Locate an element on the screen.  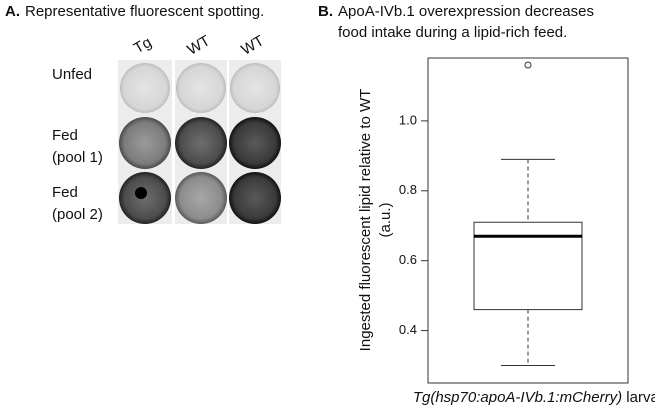
x-axis-label-italic: Tg(hsp70:apoA-IVb.1:mCherry) is located at coordinates (517, 397).